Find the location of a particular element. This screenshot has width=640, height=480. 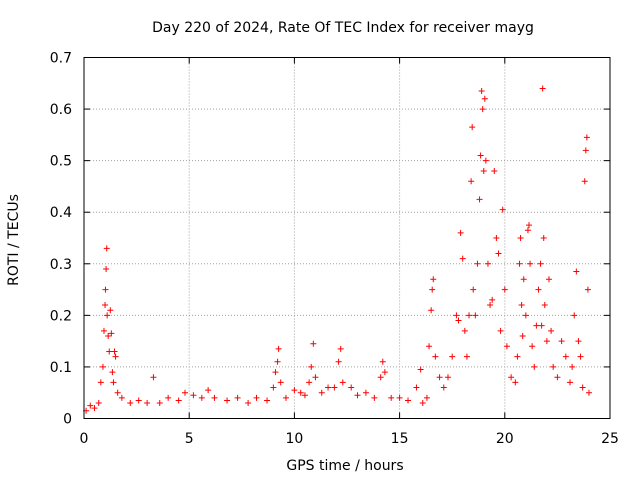

y-tick-label: 0.5 is located at coordinates (61, 162).